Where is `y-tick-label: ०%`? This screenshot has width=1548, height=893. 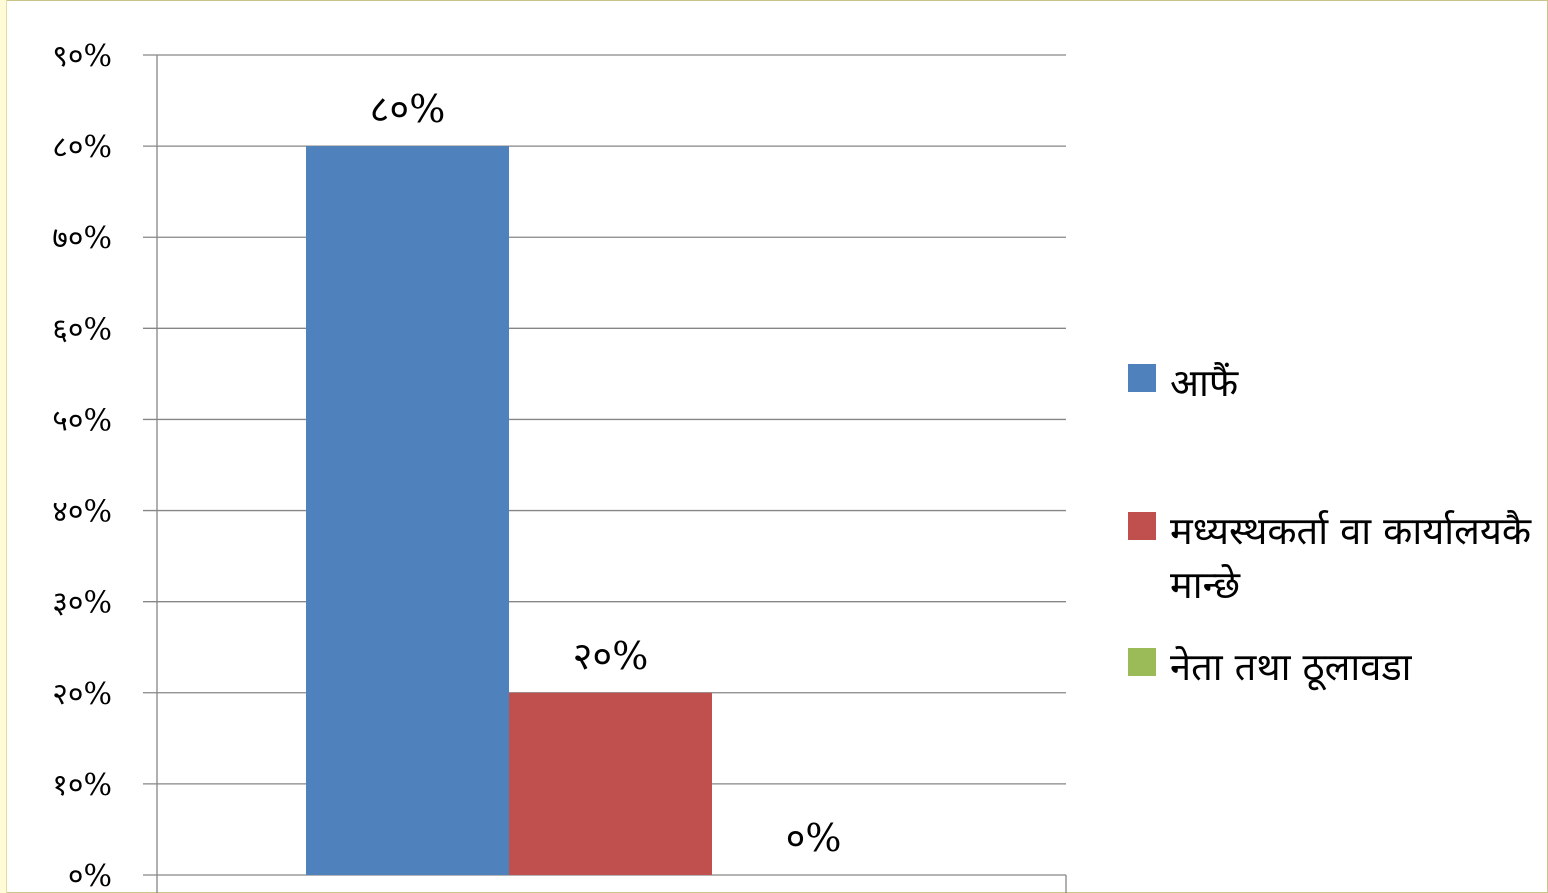
y-tick-label: ०% is located at coordinates (90, 876).